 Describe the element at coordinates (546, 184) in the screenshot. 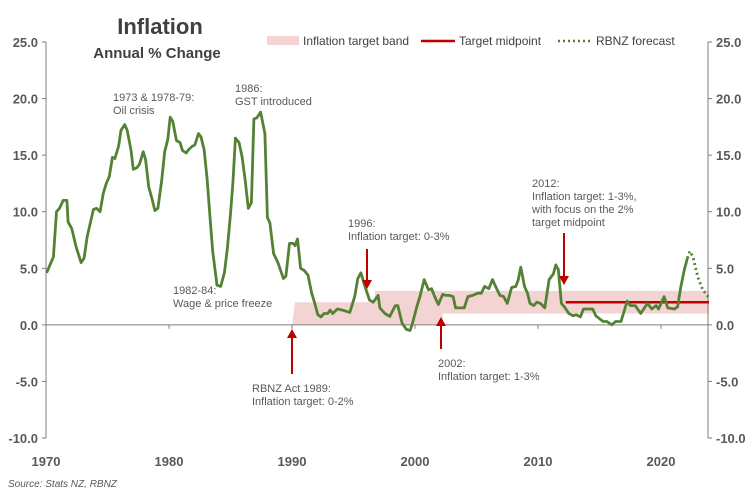

I see `annotation-line: 2012:` at that location.